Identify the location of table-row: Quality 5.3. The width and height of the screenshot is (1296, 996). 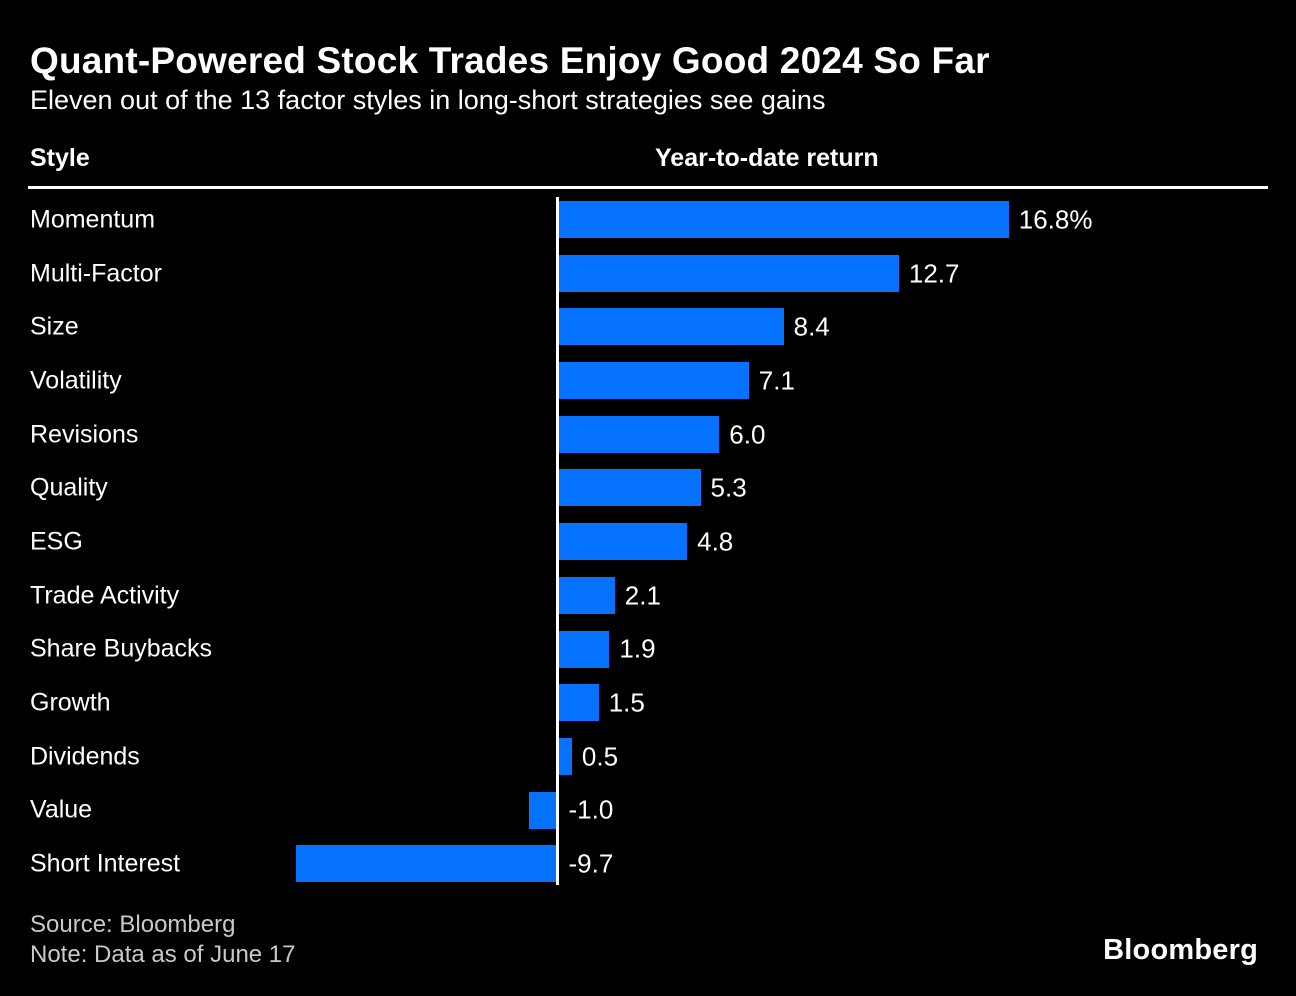
(648, 488).